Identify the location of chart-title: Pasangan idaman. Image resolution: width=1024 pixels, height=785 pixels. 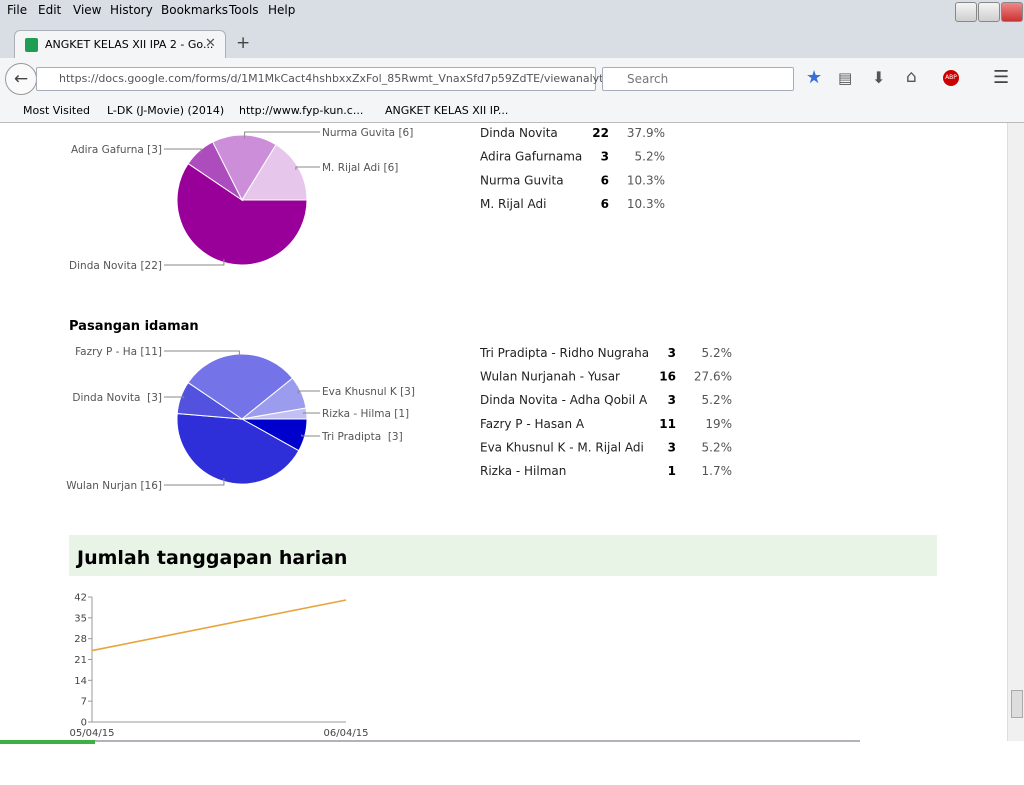
(134, 326).